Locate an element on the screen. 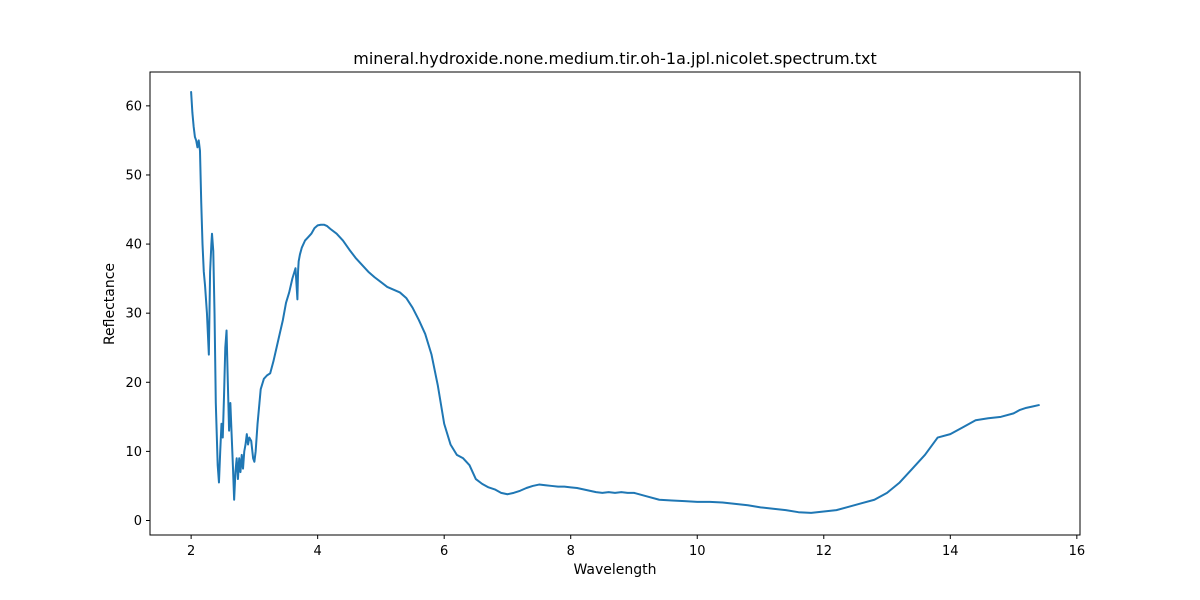 The image size is (1200, 600). y-tick-label: 50 is located at coordinates (133, 175).